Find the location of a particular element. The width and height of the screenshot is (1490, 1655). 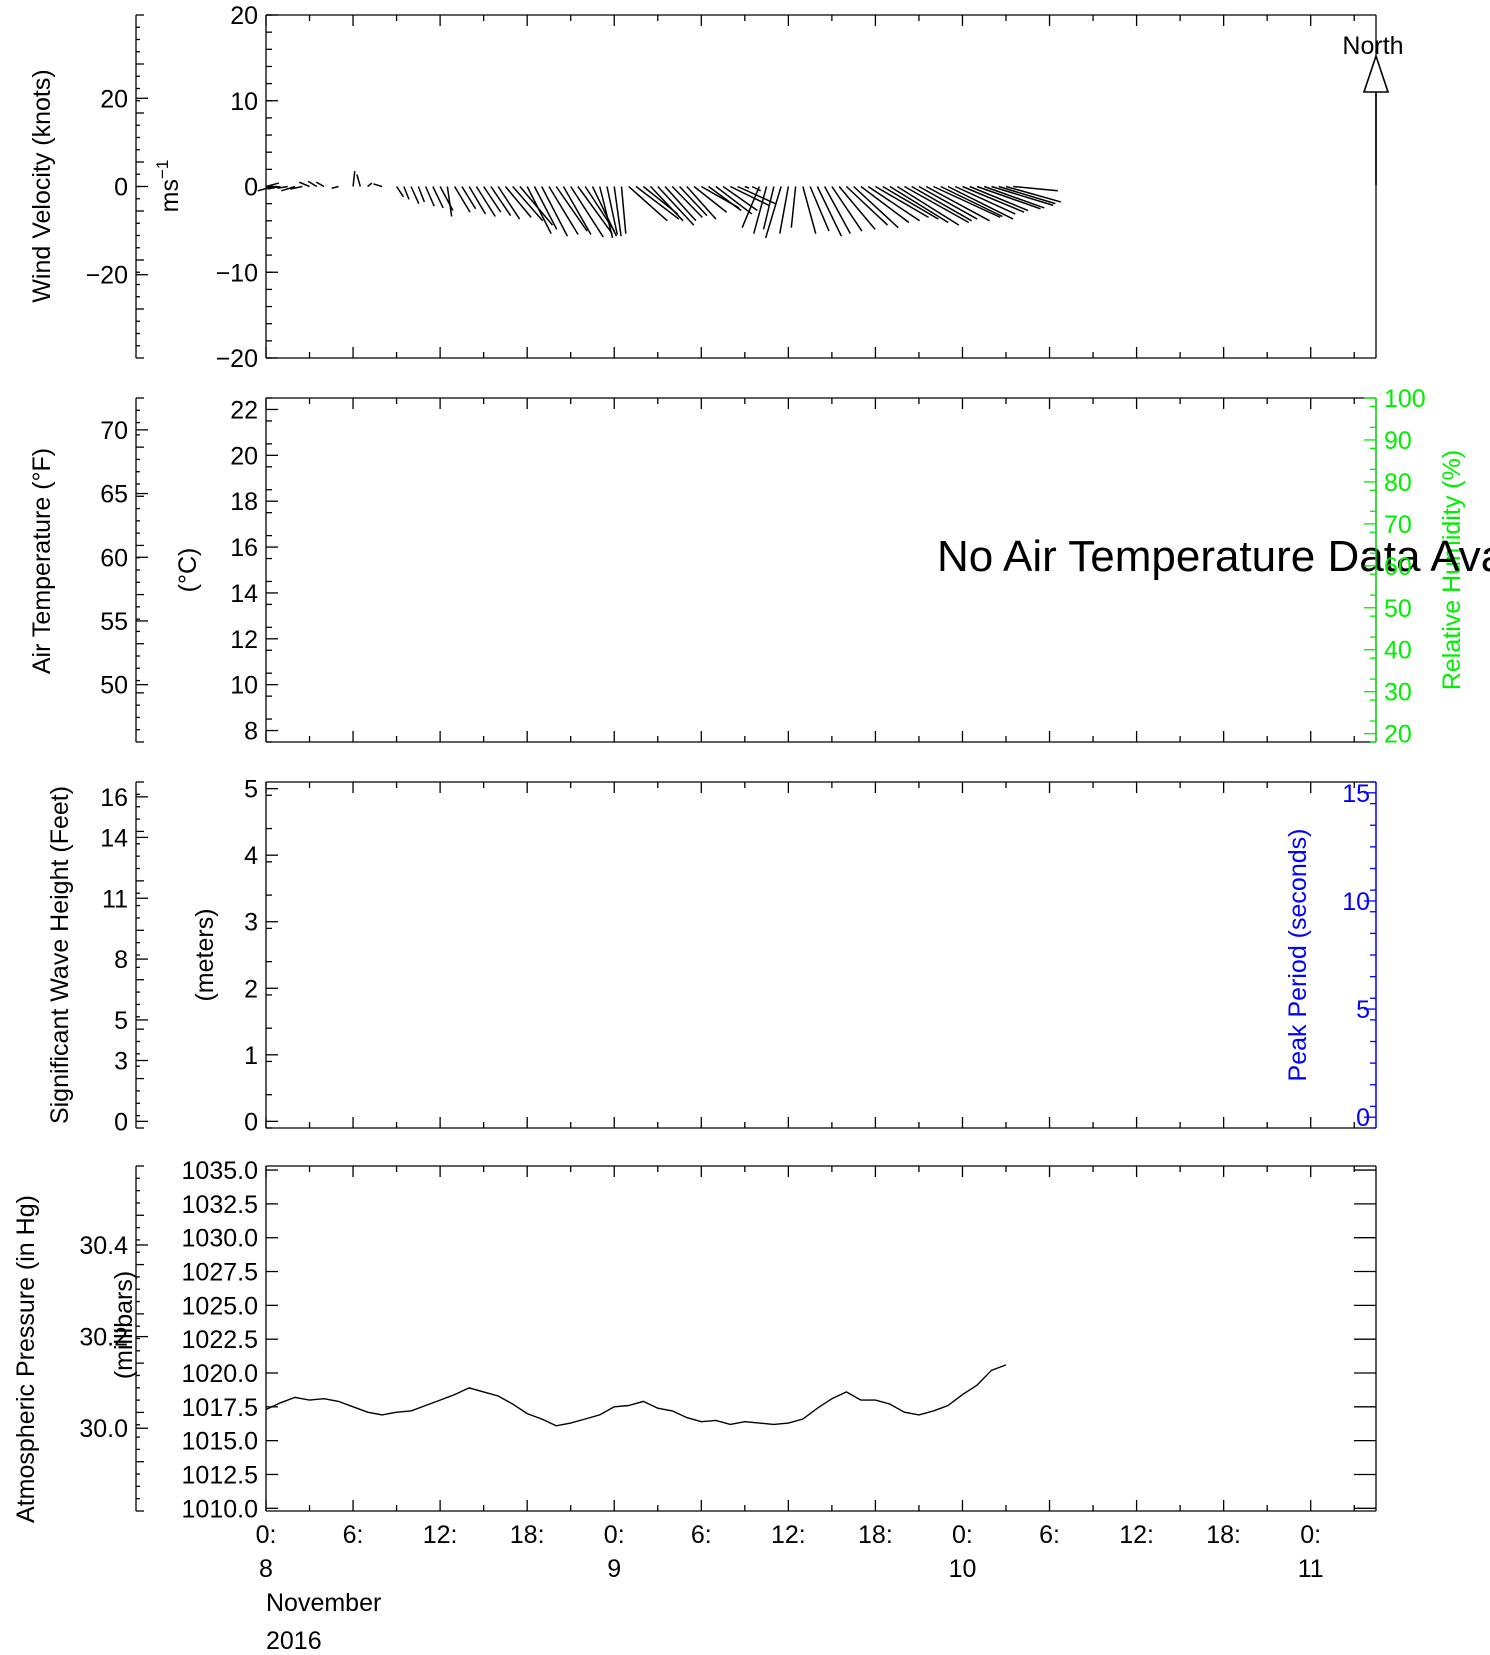

humidity-ytick-label: 30 is located at coordinates (1398, 693).